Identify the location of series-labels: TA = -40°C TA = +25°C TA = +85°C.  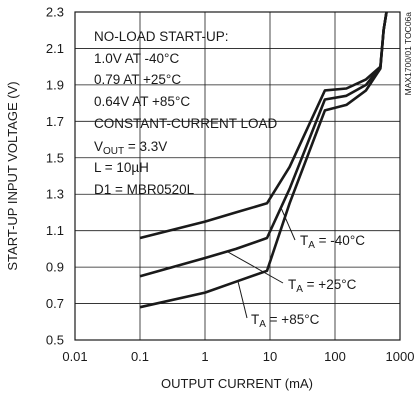
(308, 281).